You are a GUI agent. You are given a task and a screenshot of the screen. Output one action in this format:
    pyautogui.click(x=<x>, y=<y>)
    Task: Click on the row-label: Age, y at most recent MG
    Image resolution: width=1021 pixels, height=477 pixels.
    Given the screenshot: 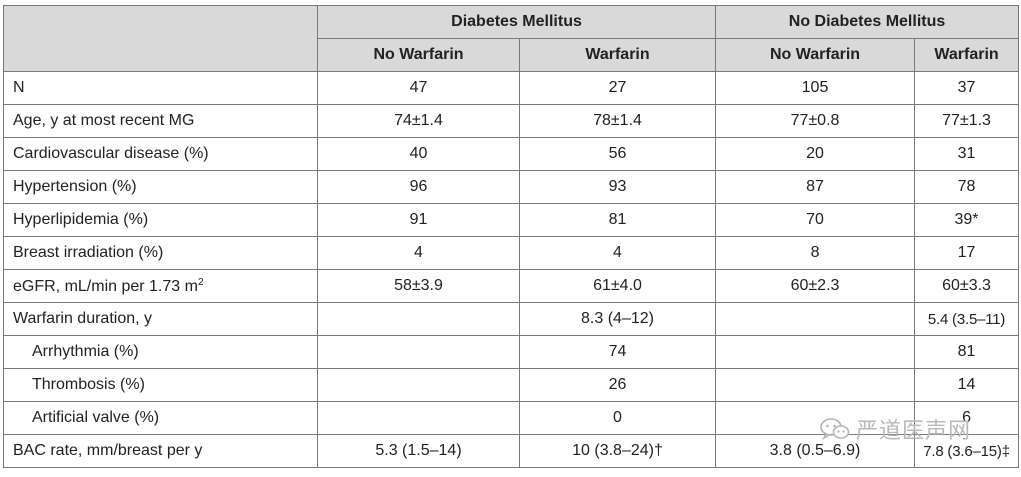 What is the action you would take?
    pyautogui.click(x=160, y=121)
    